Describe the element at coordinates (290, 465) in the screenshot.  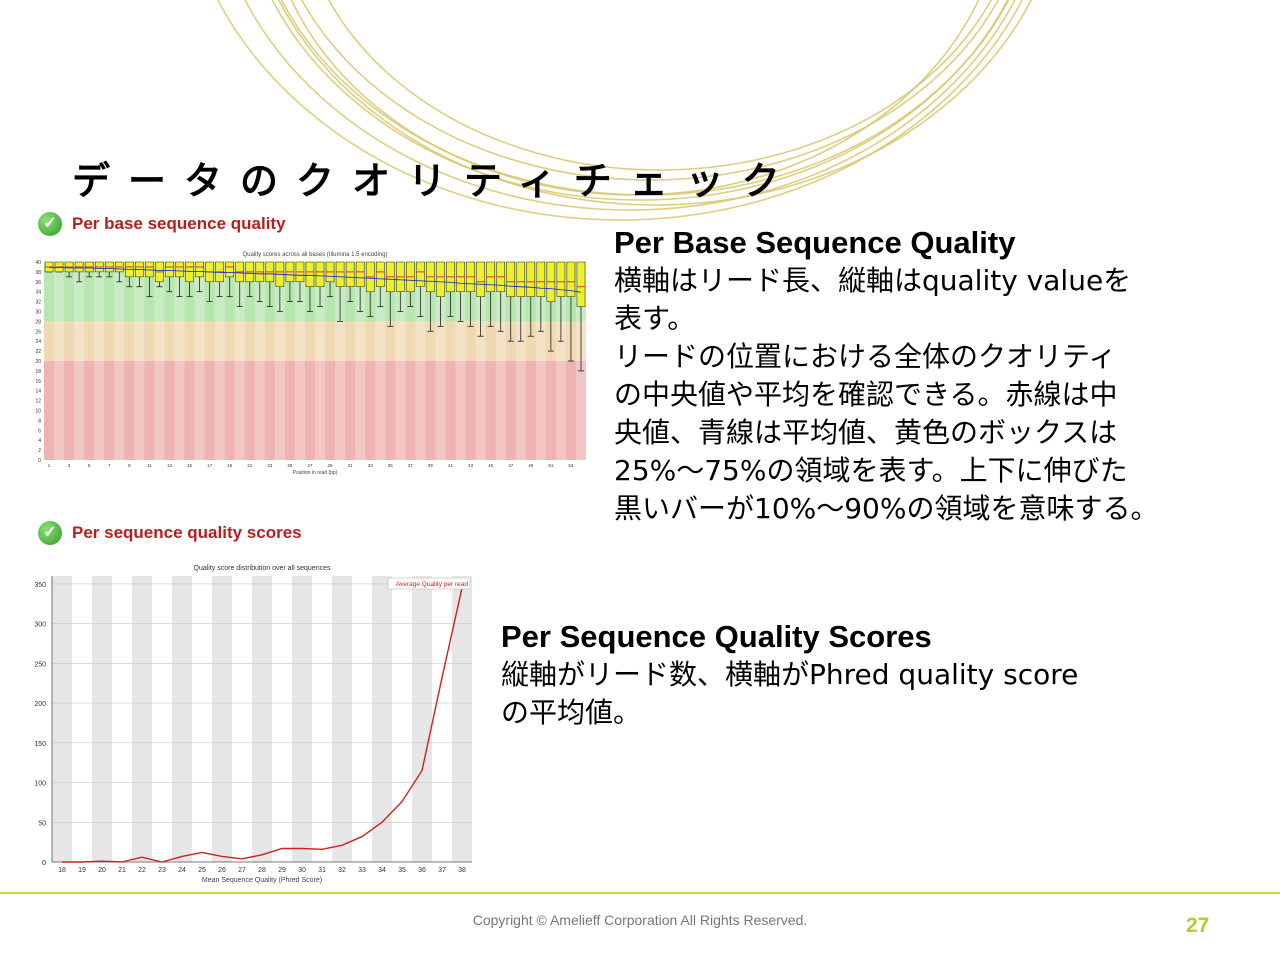
I see `x-tick-label: 25` at that location.